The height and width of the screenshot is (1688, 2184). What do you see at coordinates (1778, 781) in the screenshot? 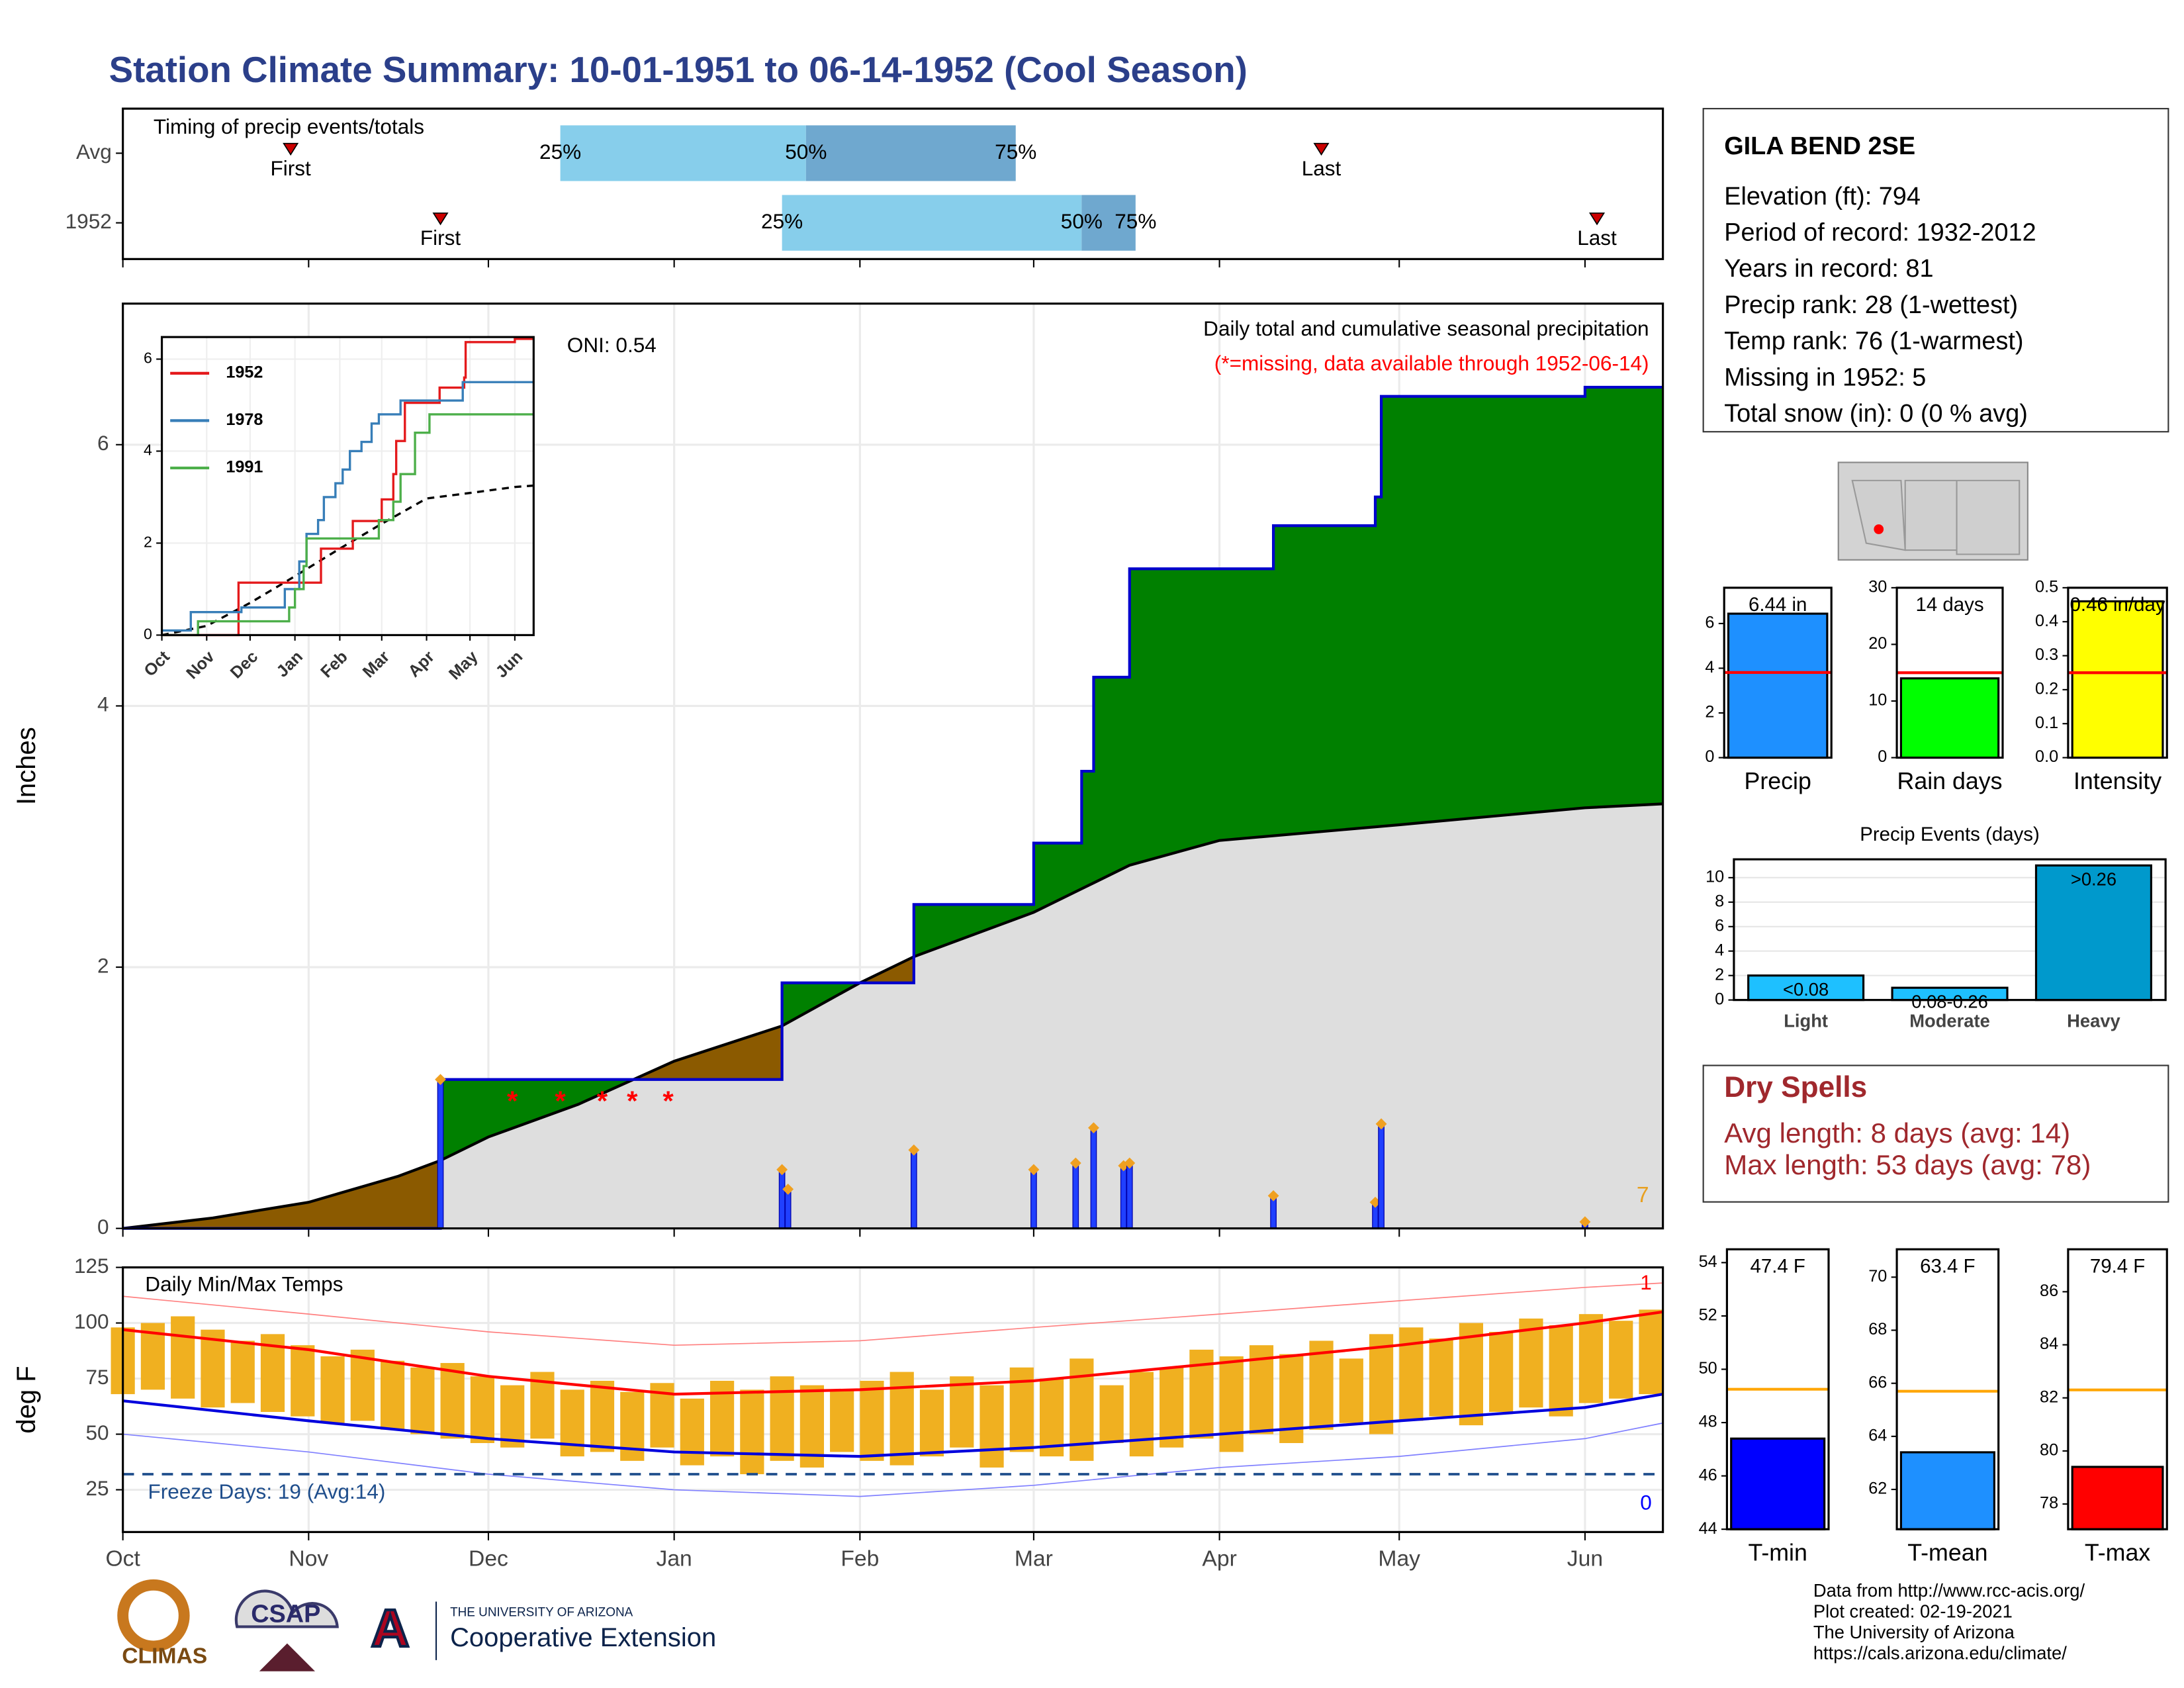
I see `category-label: Precip` at bounding box center [1778, 781].